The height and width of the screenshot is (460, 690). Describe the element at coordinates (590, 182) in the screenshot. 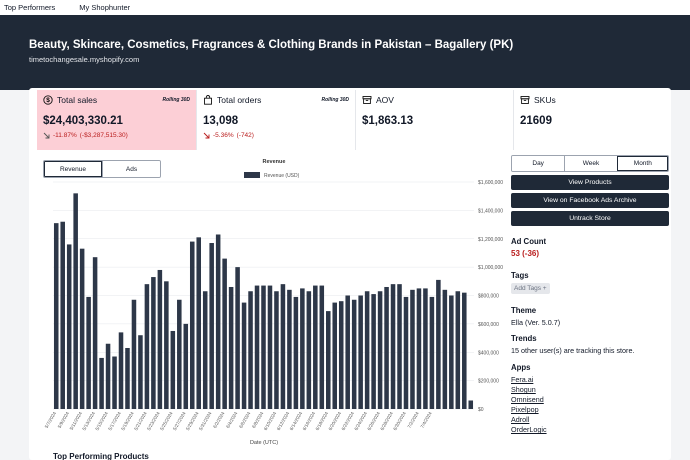

I see `view-products-button: View Products` at that location.